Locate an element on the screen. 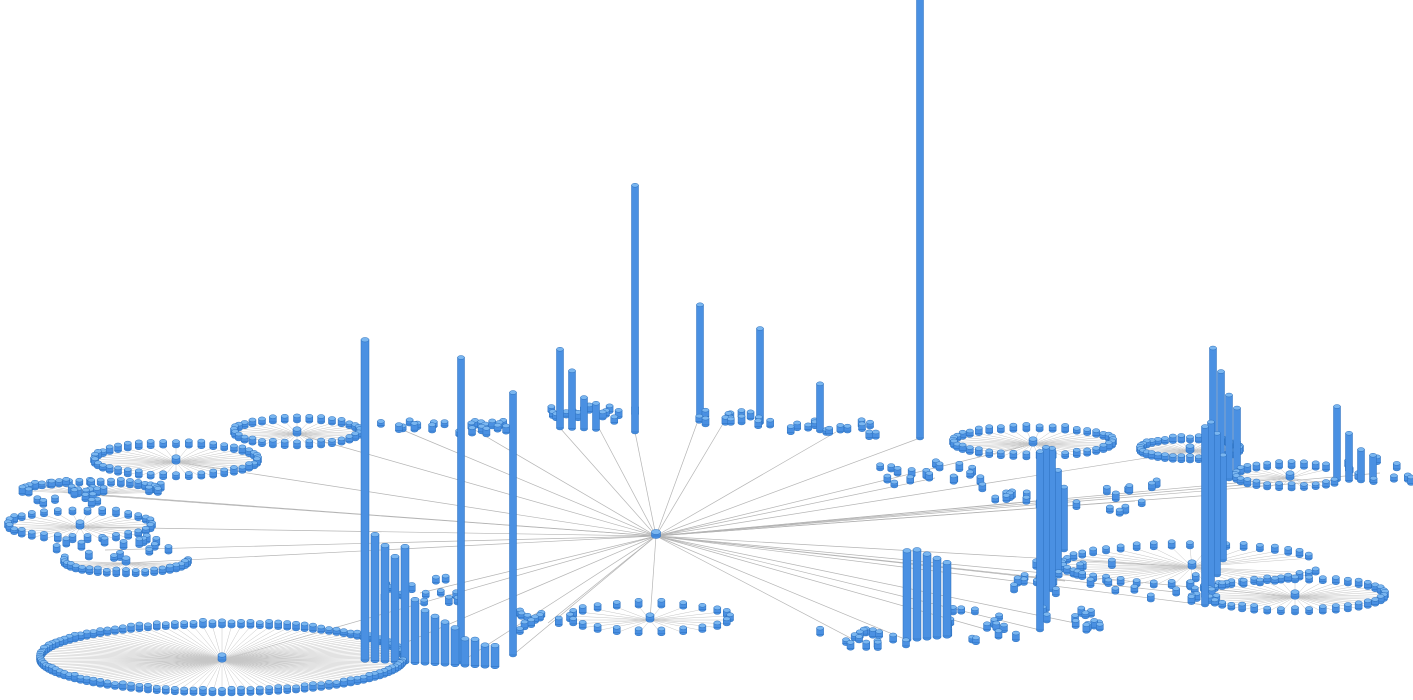 This screenshot has width=1413, height=700. edge-root-t-ctr2 is located at coordinates (678, 475).